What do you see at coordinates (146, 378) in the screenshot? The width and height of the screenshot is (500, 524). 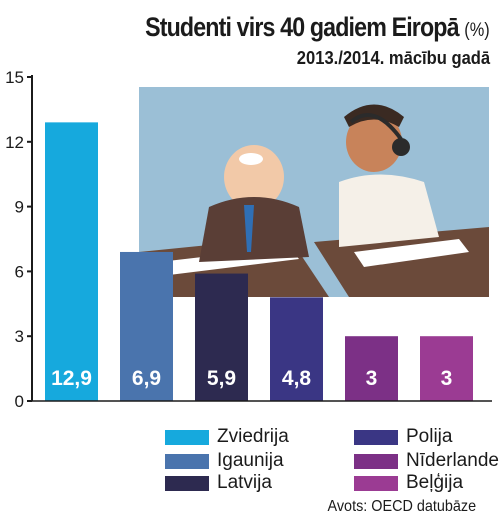 I see `bar-value-label: 6,9` at bounding box center [146, 378].